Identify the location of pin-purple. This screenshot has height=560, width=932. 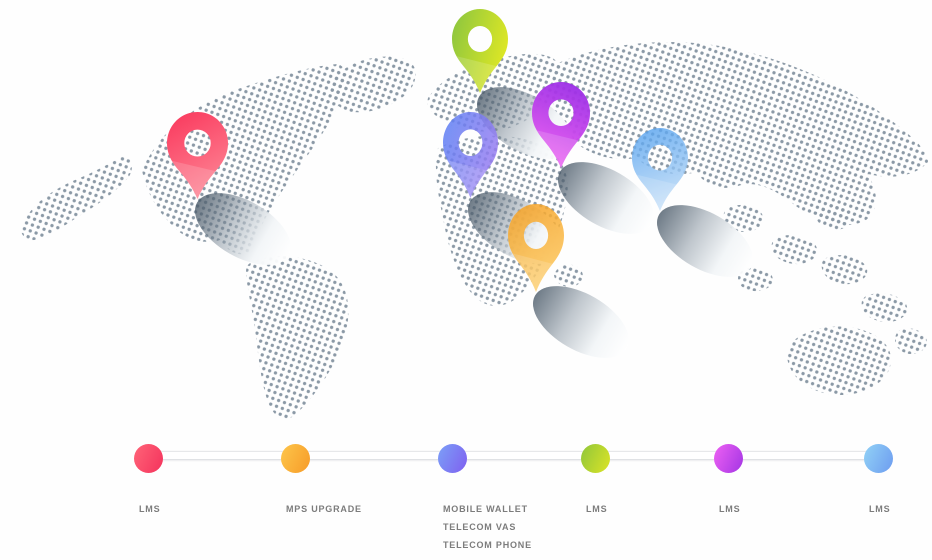
(561, 125).